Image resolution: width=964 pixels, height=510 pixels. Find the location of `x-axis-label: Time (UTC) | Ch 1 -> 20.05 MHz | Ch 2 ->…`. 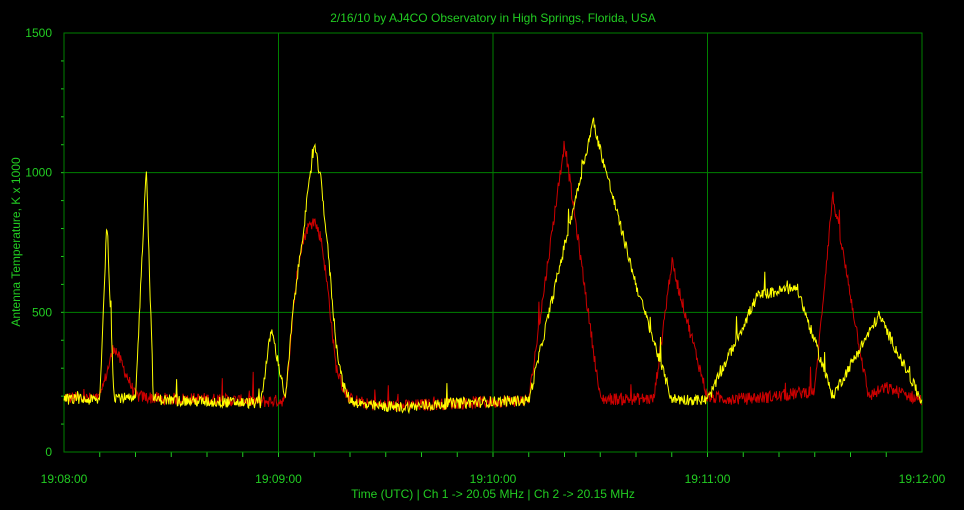

x-axis-label: Time (UTC) | Ch 1 -> 20.05 MHz | Ch 2 ->… is located at coordinates (493, 494).